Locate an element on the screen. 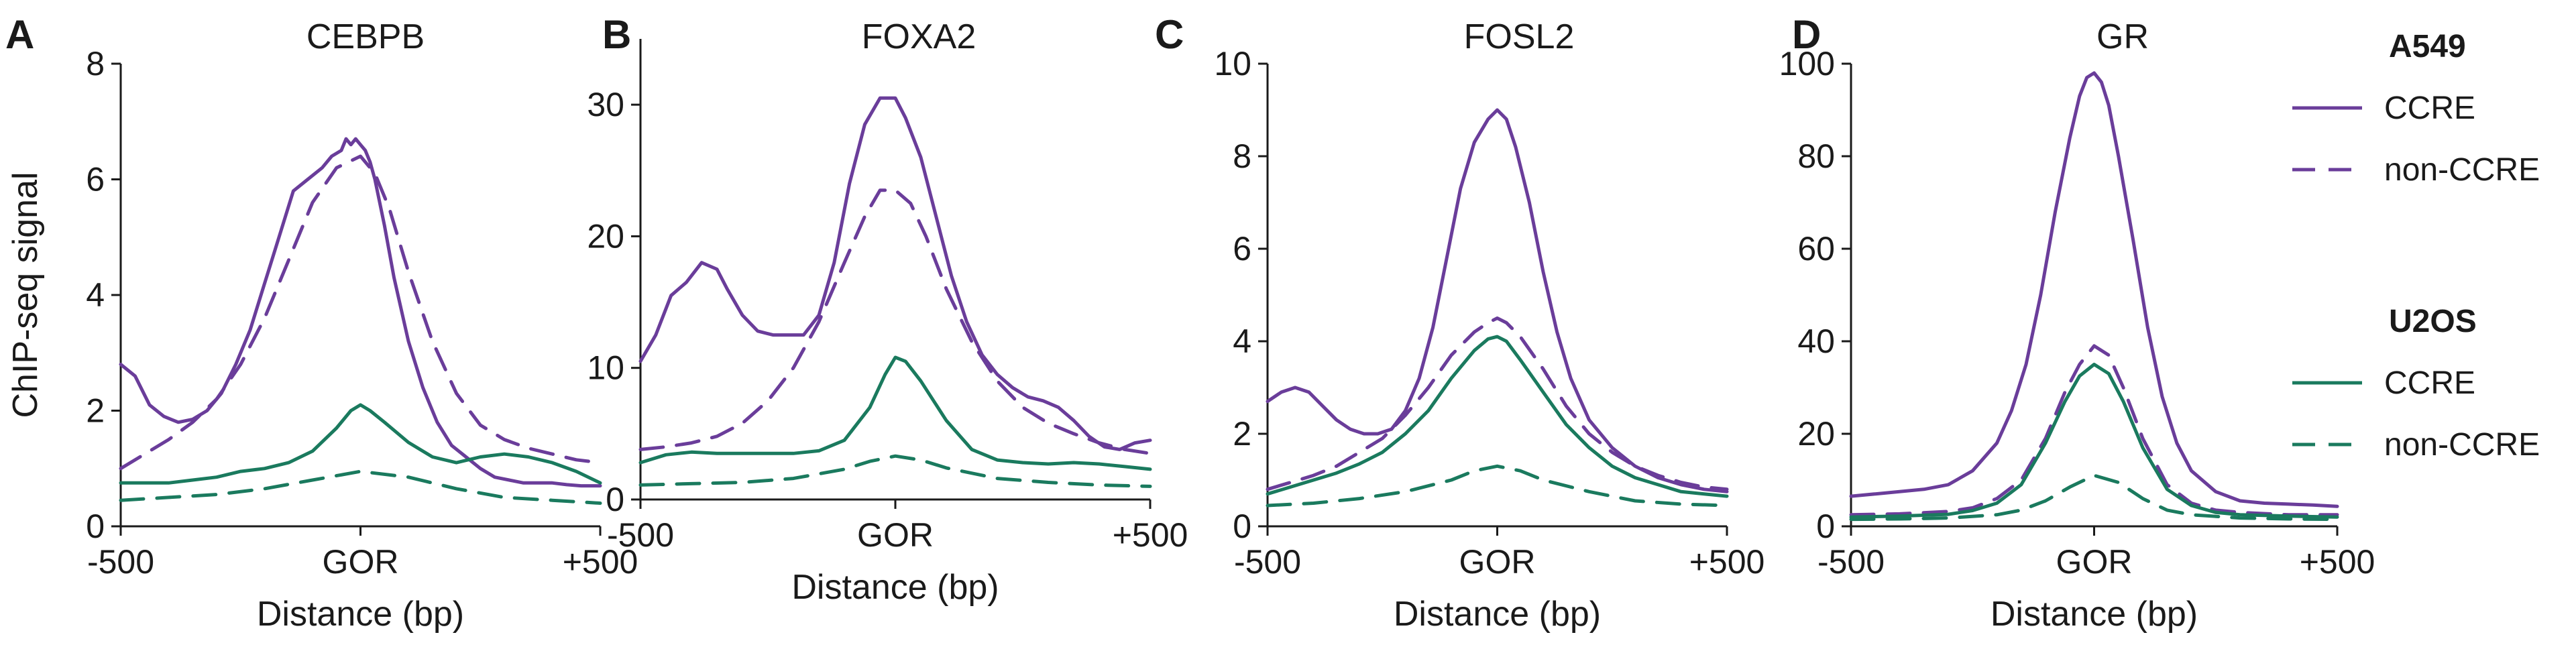  y-tick-label: 80 is located at coordinates (1816, 156).